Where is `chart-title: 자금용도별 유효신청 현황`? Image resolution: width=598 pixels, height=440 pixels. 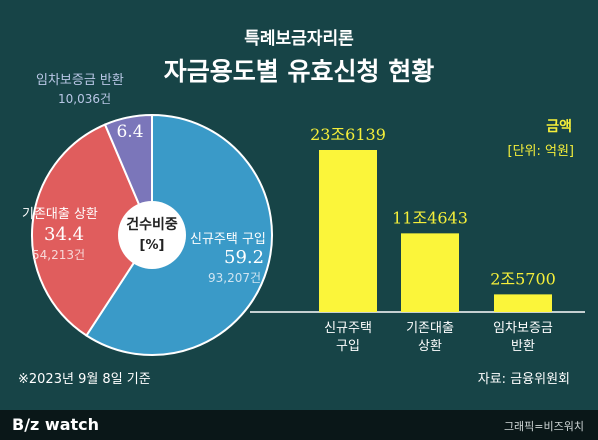
chart-title: 자금용도별 유효신청 현황 is located at coordinates (299, 71).